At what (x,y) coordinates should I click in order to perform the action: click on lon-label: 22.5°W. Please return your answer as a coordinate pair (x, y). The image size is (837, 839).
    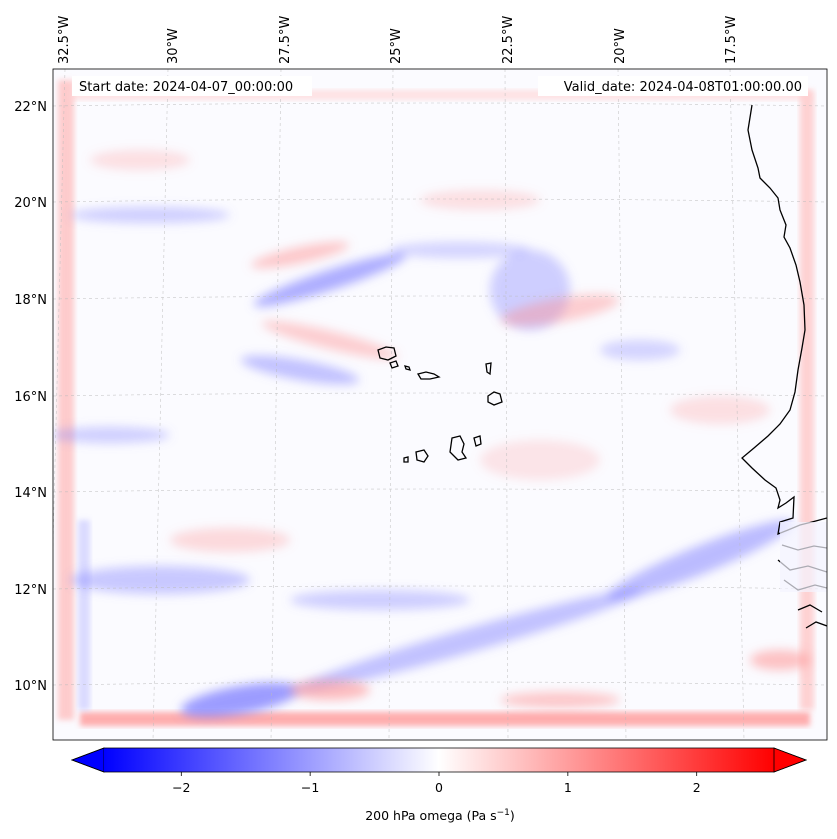
    Looking at the image, I should click on (508, 40).